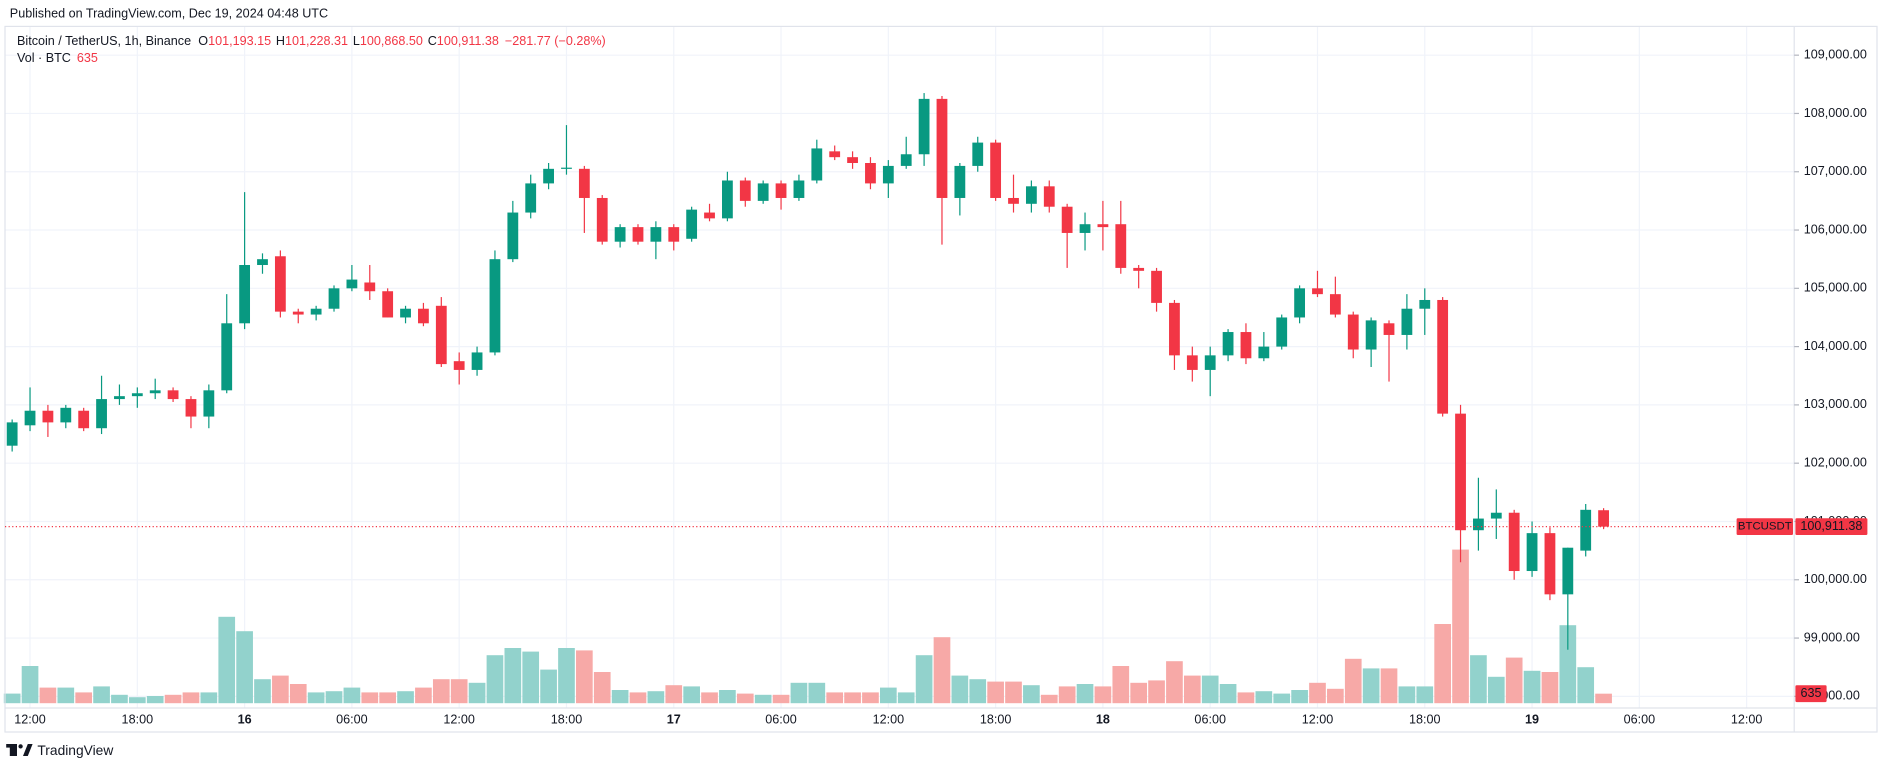 This screenshot has height=768, width=1882. What do you see at coordinates (1835, 54) in the screenshot?
I see `y-tick-label: 109,000.00` at bounding box center [1835, 54].